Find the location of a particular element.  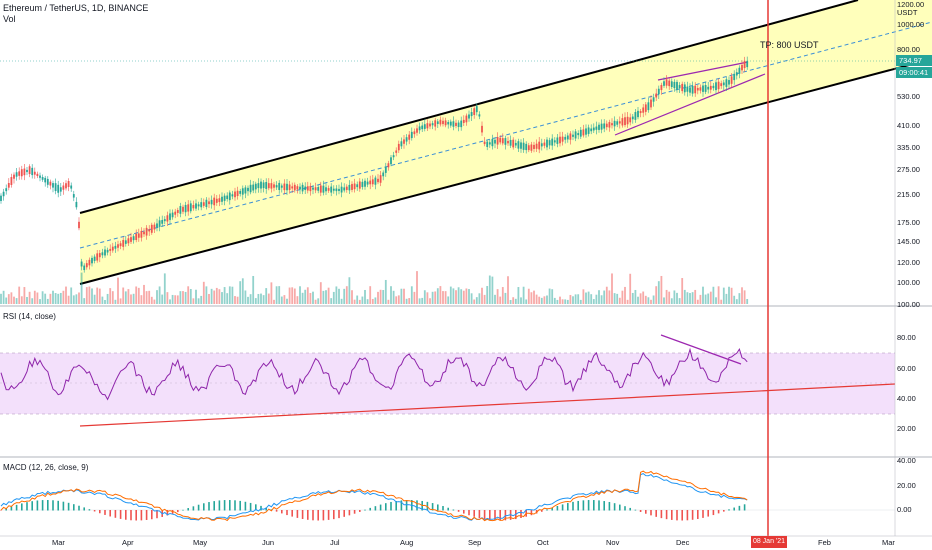

macd-line is located at coordinates (374, 497).